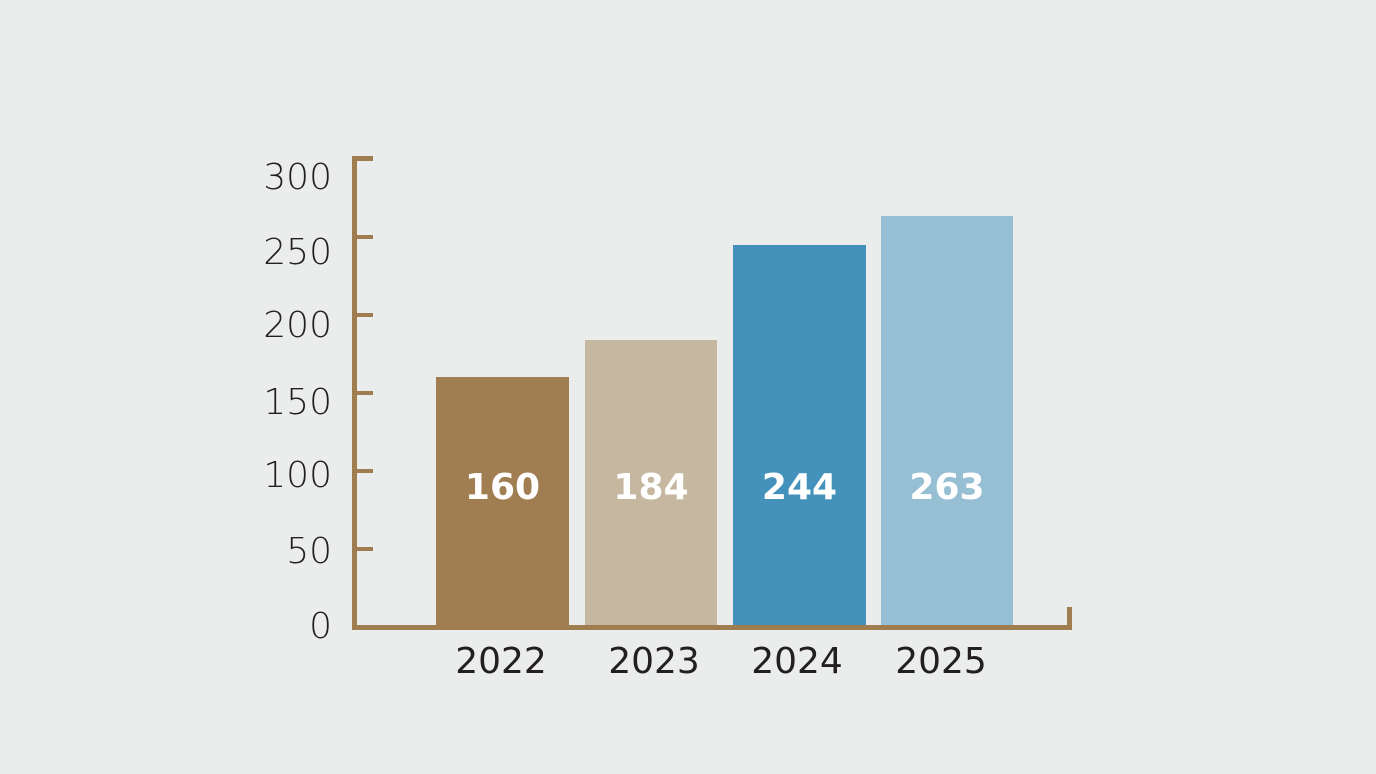 The image size is (1376, 774). Describe the element at coordinates (941, 661) in the screenshot. I see `x-tick-label-2025: 2025` at that location.